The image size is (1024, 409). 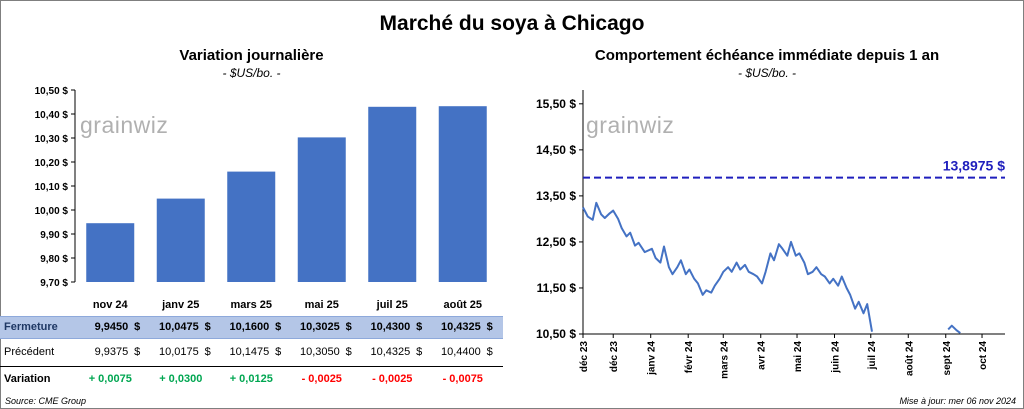 What do you see at coordinates (974, 166) in the screenshot?
I see `reference-value-label: 13,8975 $` at bounding box center [974, 166].